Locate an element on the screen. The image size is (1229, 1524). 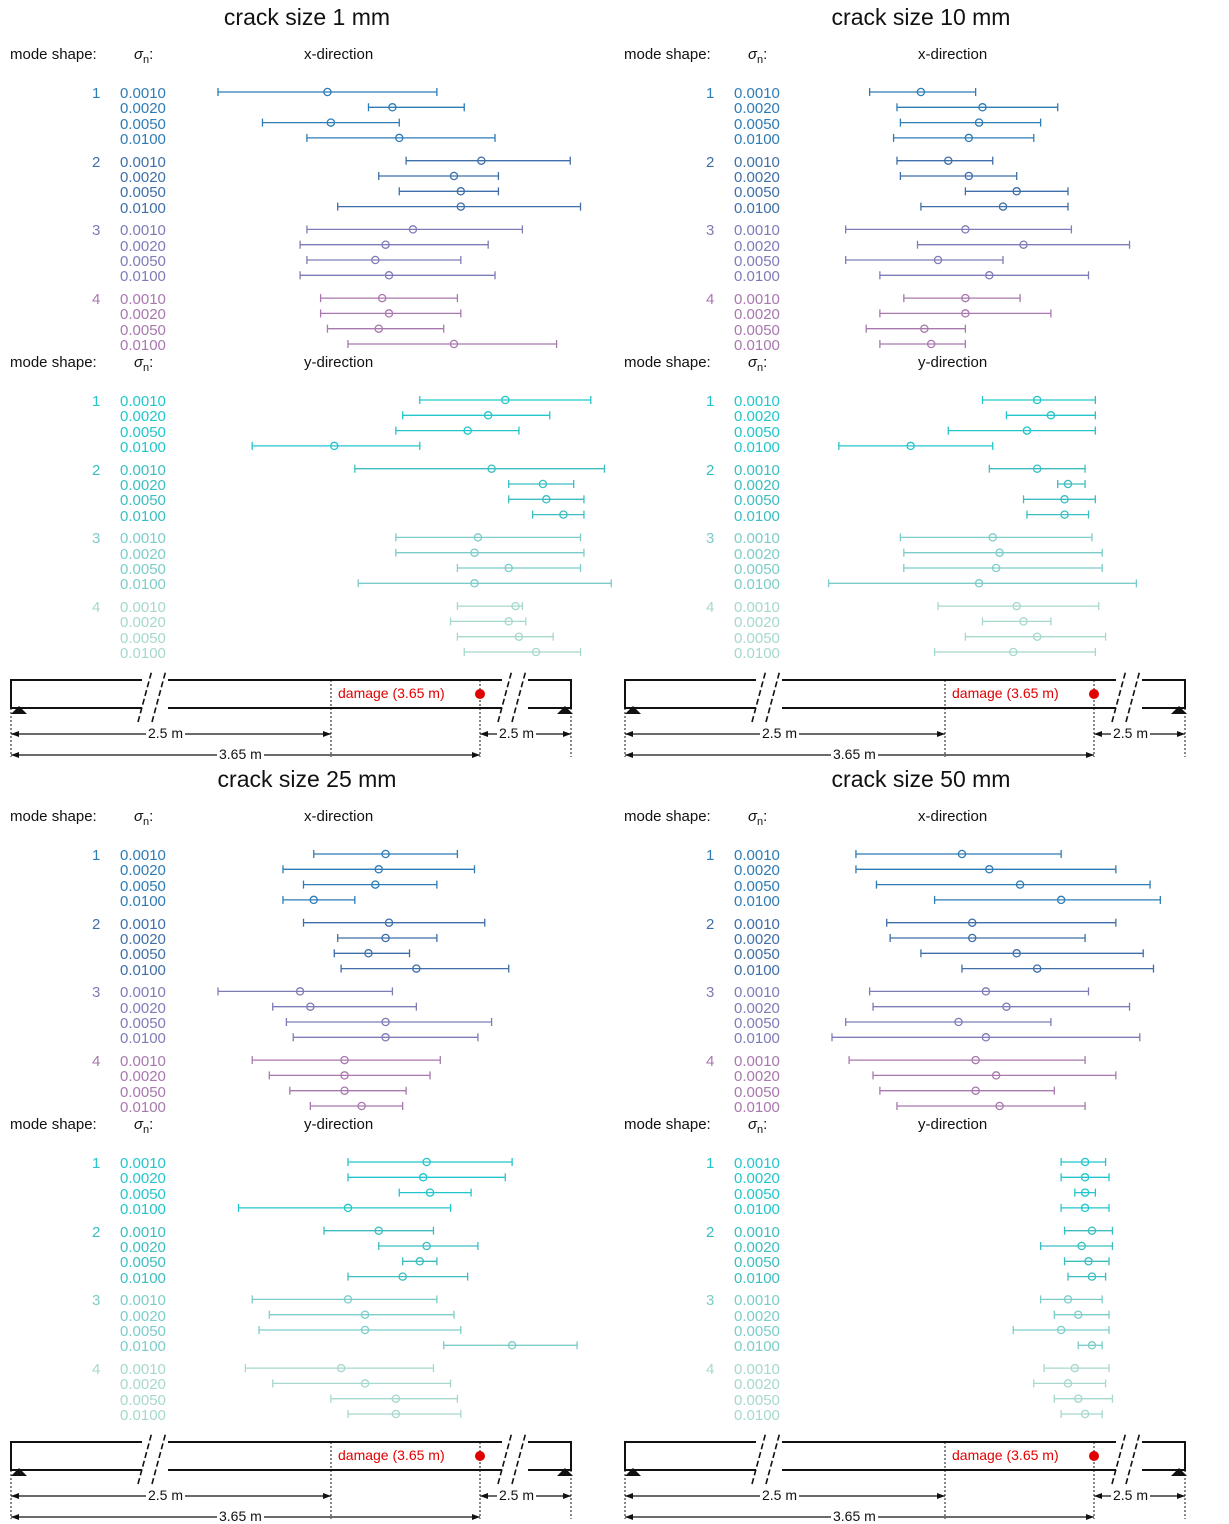
support-left is located at coordinates (19, 1472).